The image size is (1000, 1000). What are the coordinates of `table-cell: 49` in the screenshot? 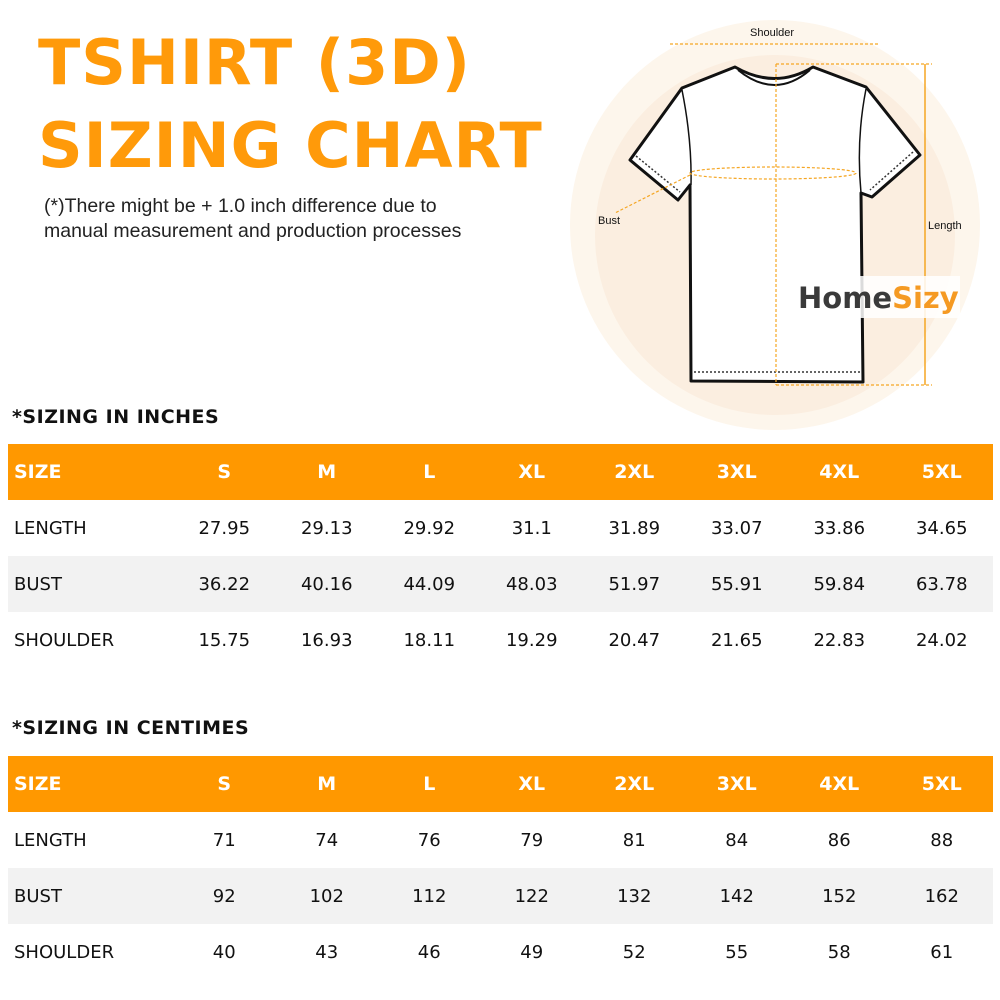 It's located at (532, 952).